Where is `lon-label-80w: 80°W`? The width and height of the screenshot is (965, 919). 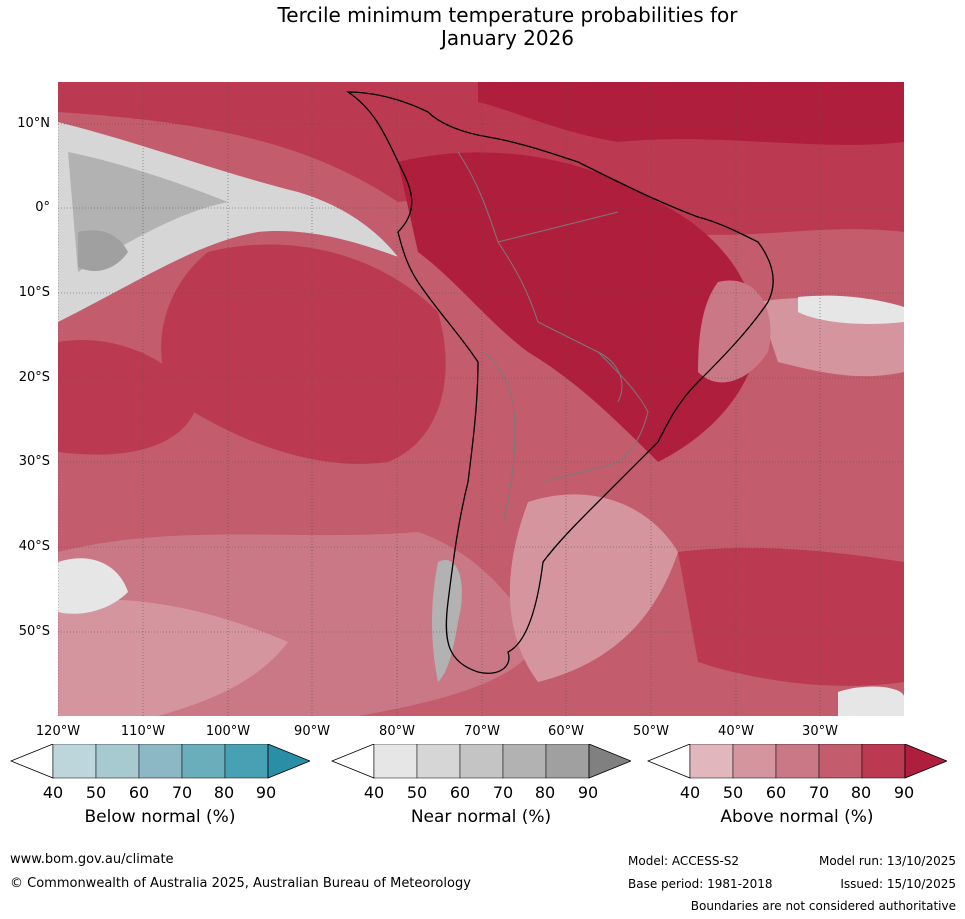
lon-label-80w: 80°W is located at coordinates (397, 731).